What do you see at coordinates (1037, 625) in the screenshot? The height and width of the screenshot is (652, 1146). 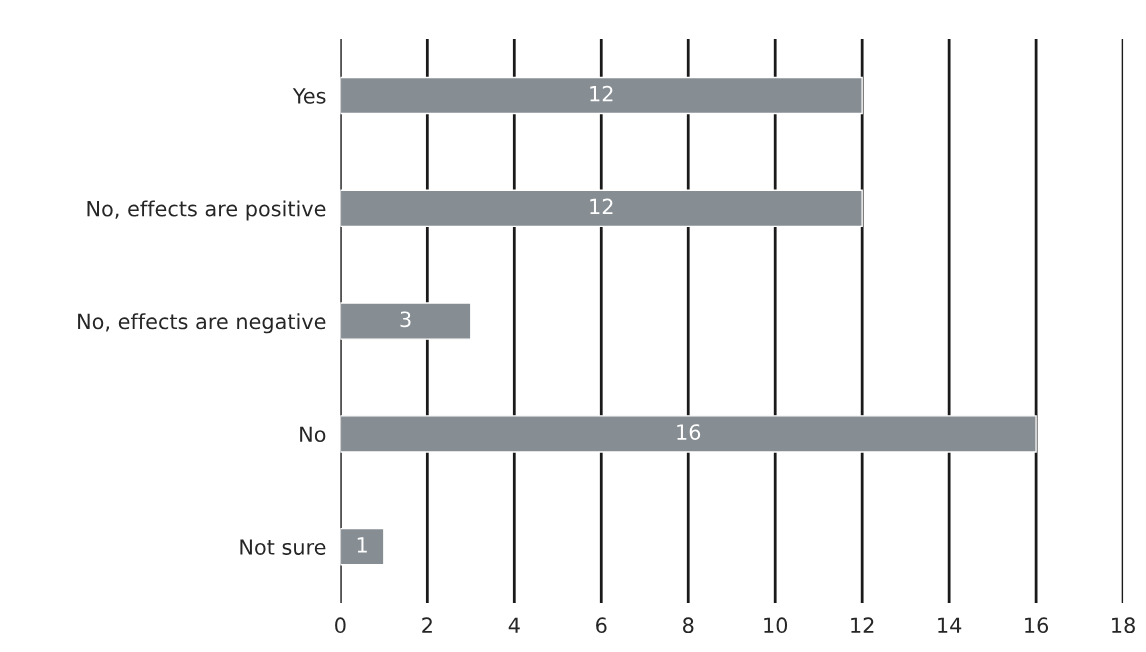 I see `x-tick-label: 16` at bounding box center [1037, 625].